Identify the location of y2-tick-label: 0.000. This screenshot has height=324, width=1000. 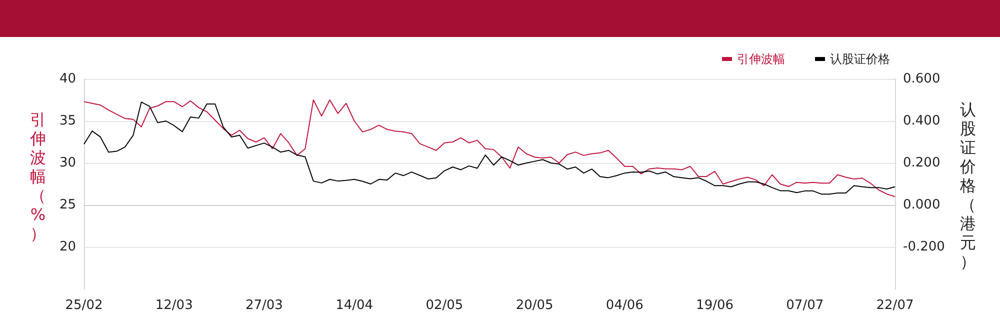
(921, 205).